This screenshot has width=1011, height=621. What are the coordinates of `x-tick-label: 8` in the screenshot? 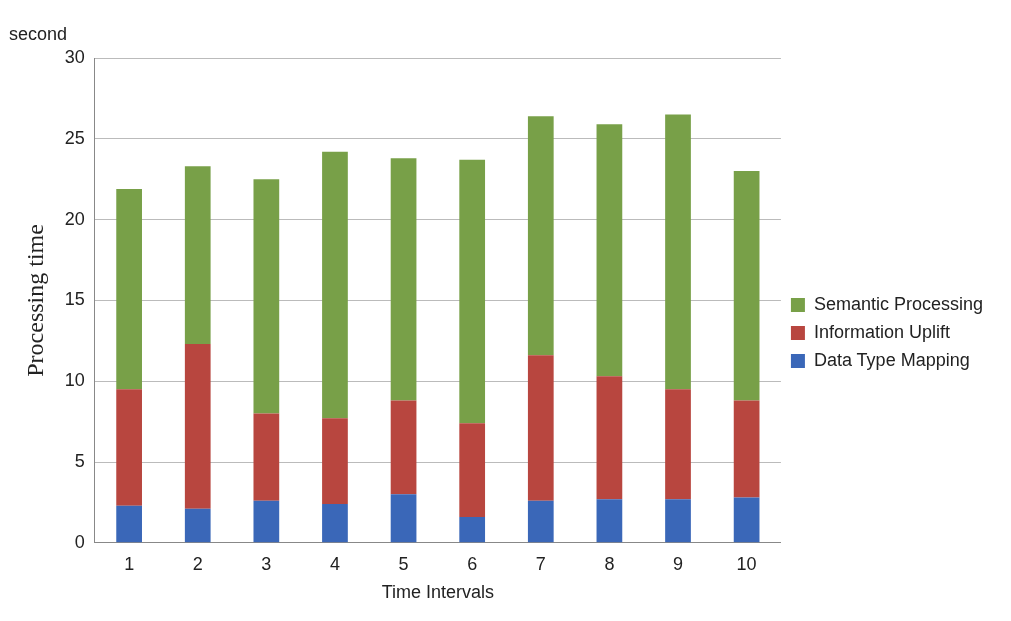 It's located at (609, 563).